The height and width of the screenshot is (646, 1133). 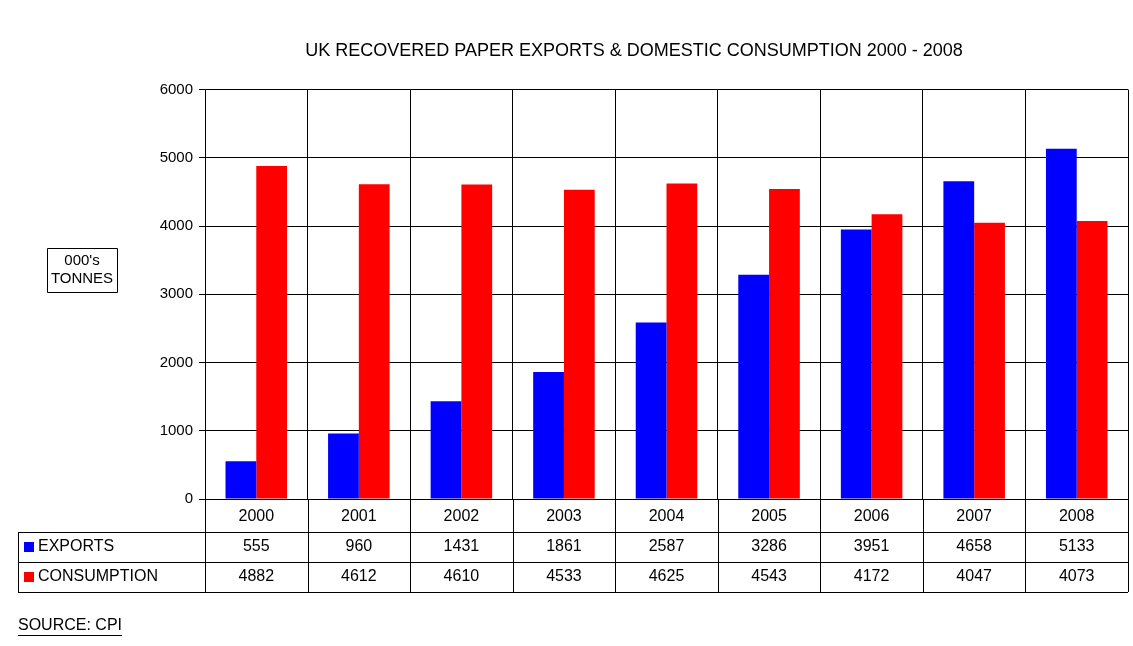 What do you see at coordinates (176, 88) in the screenshot?
I see `y-tick-label: 6000` at bounding box center [176, 88].